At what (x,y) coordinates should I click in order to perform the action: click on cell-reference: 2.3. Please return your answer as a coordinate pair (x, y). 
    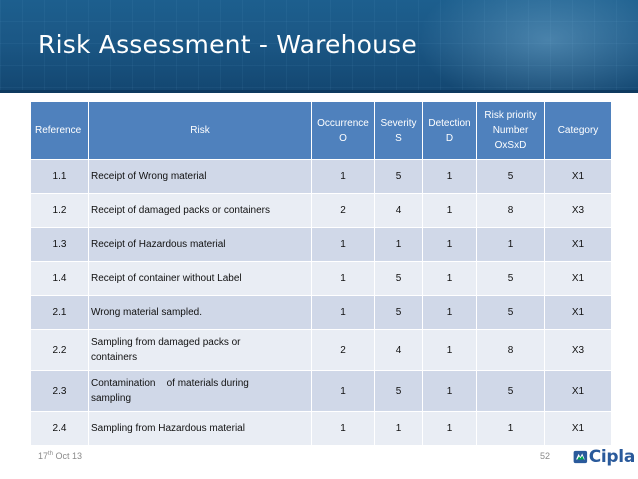
    Looking at the image, I should click on (59, 391).